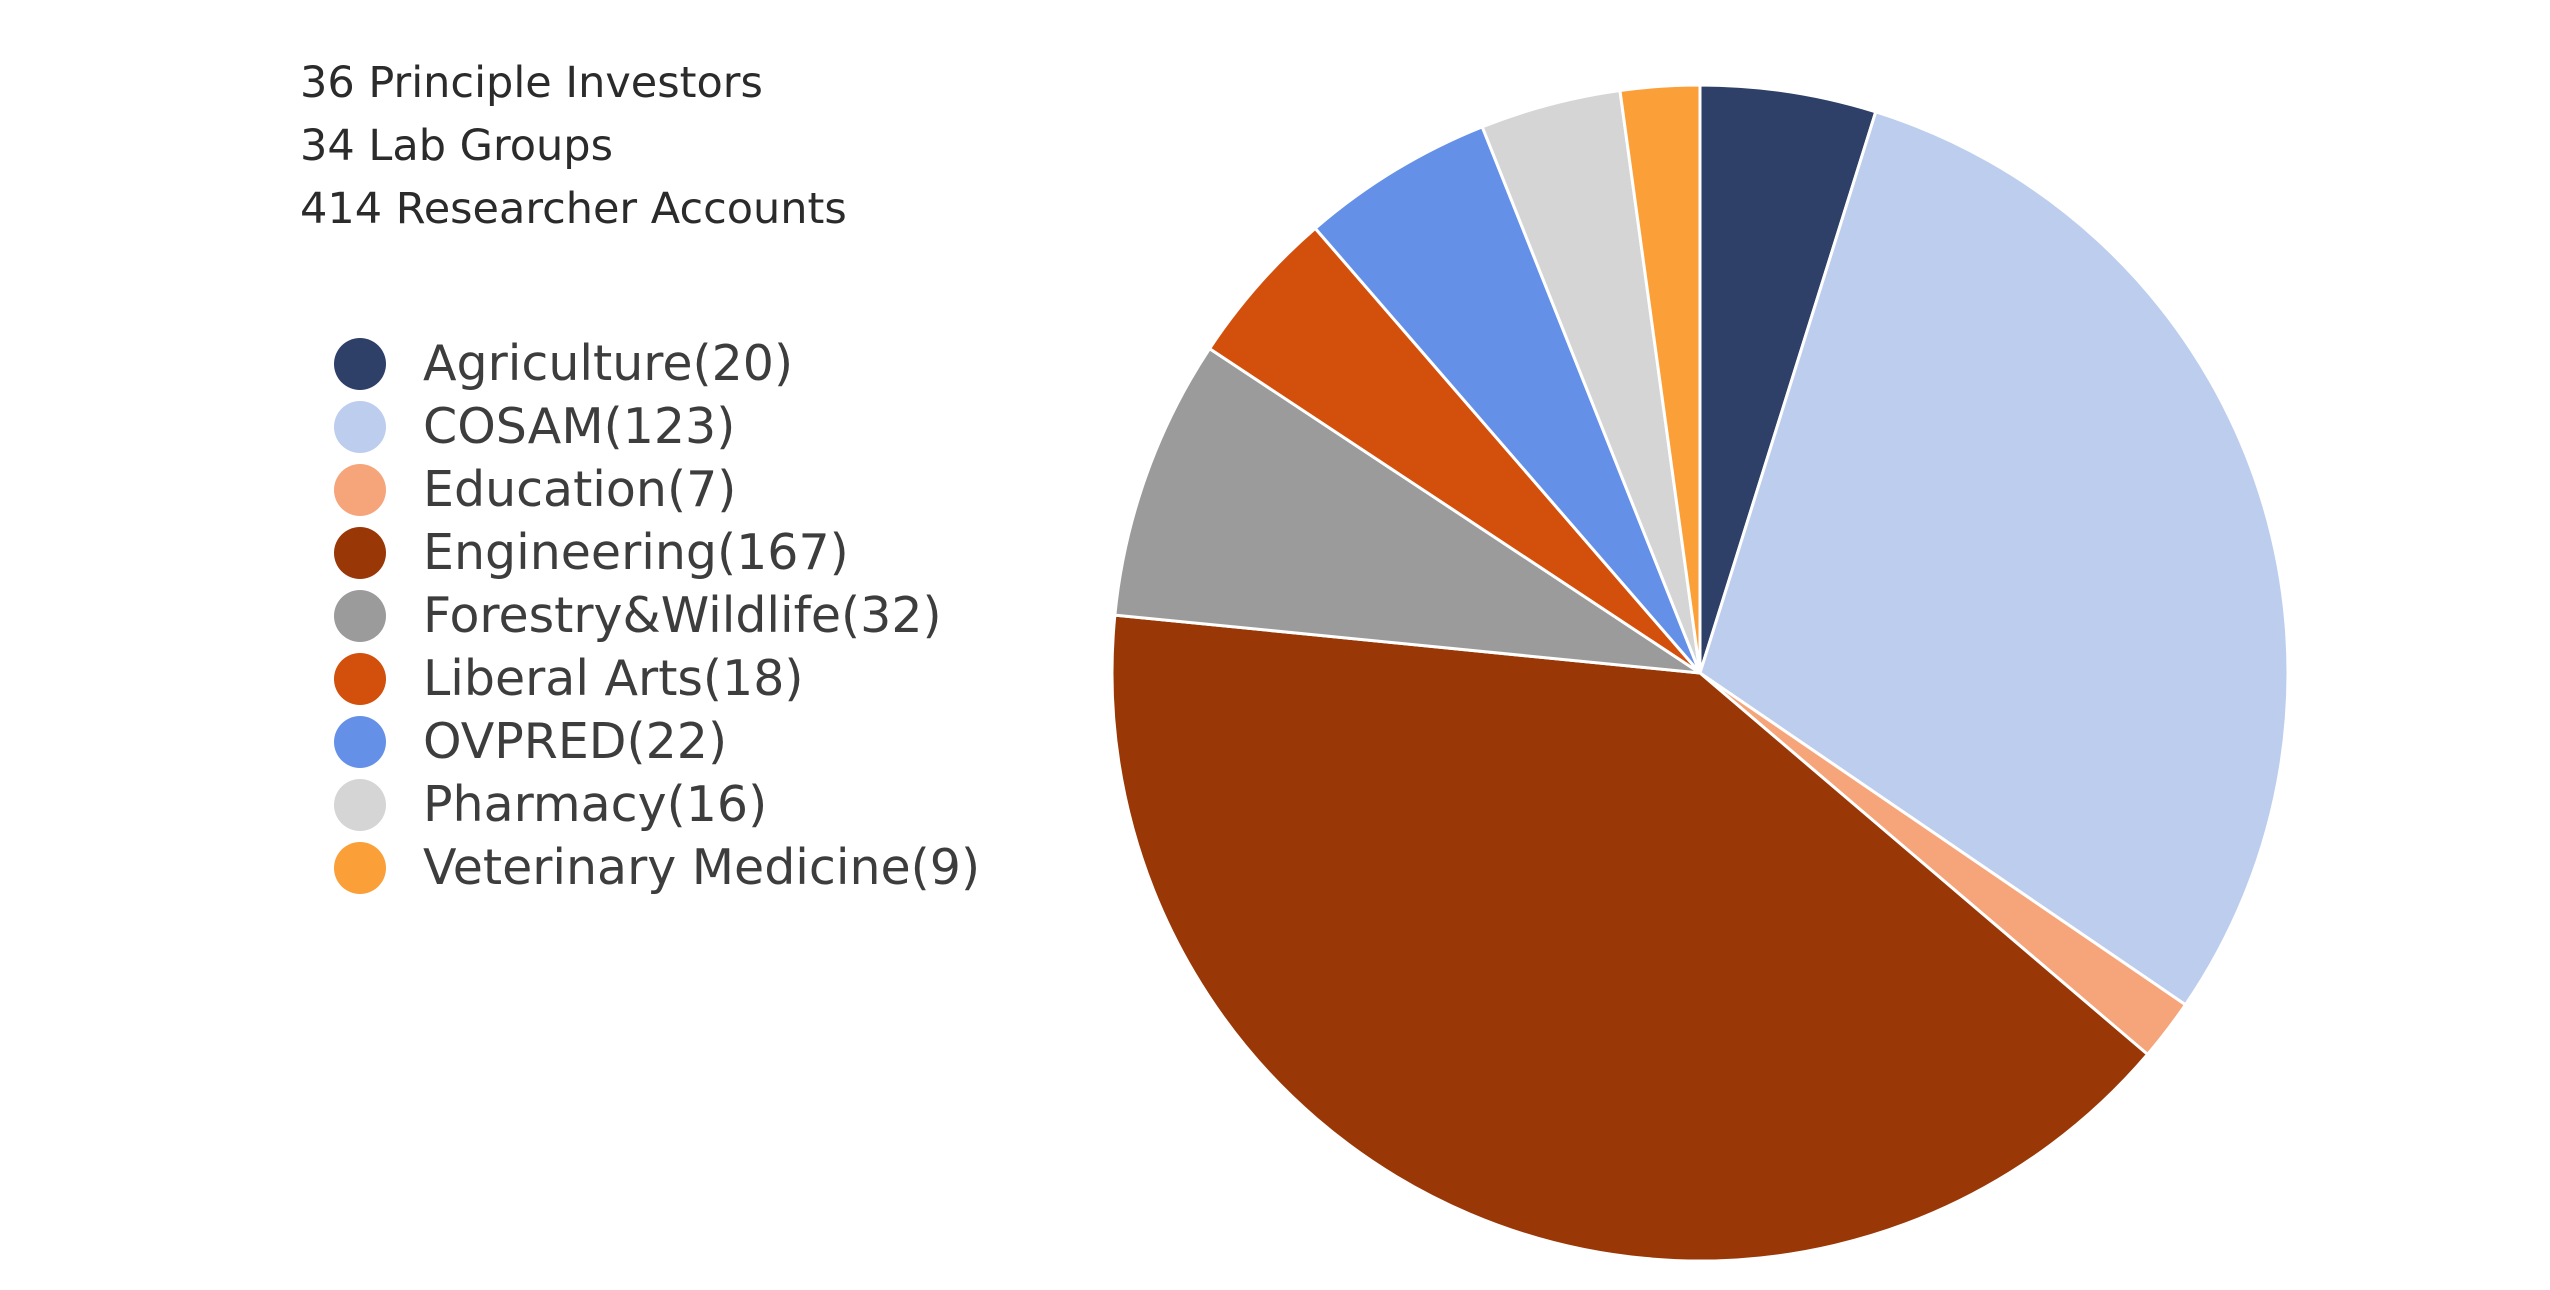  I want to click on legend-item: Agriculture(20), so click(657, 363).